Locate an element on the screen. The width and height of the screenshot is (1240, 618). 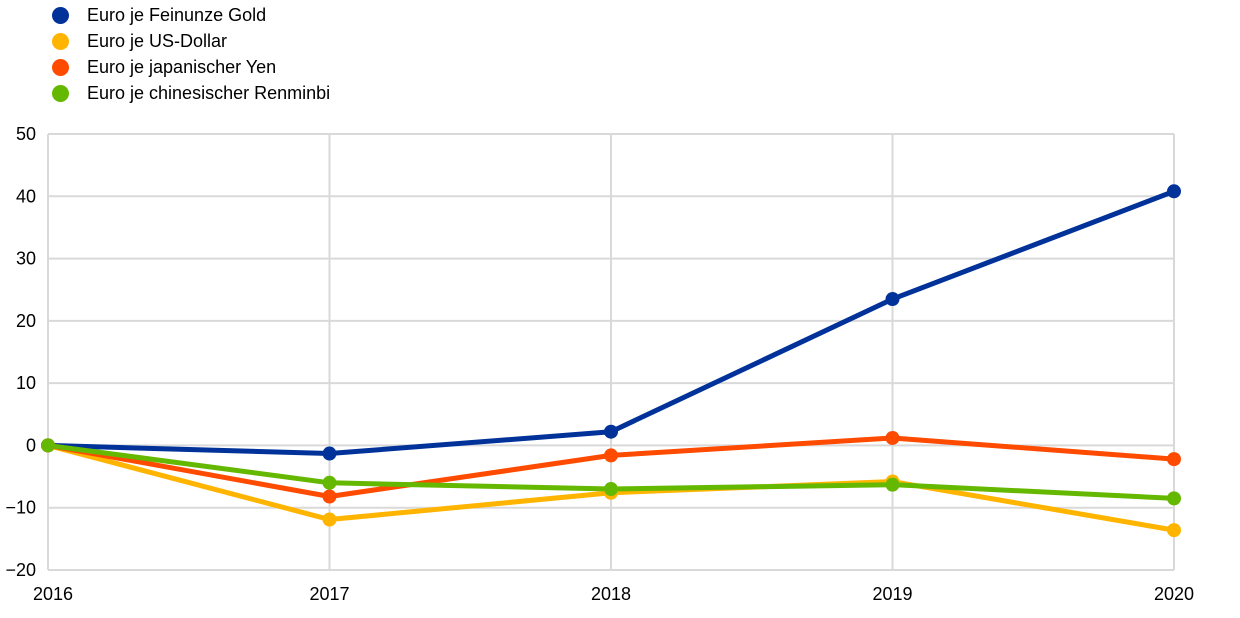
y-tick-label: 20 is located at coordinates (26, 321).